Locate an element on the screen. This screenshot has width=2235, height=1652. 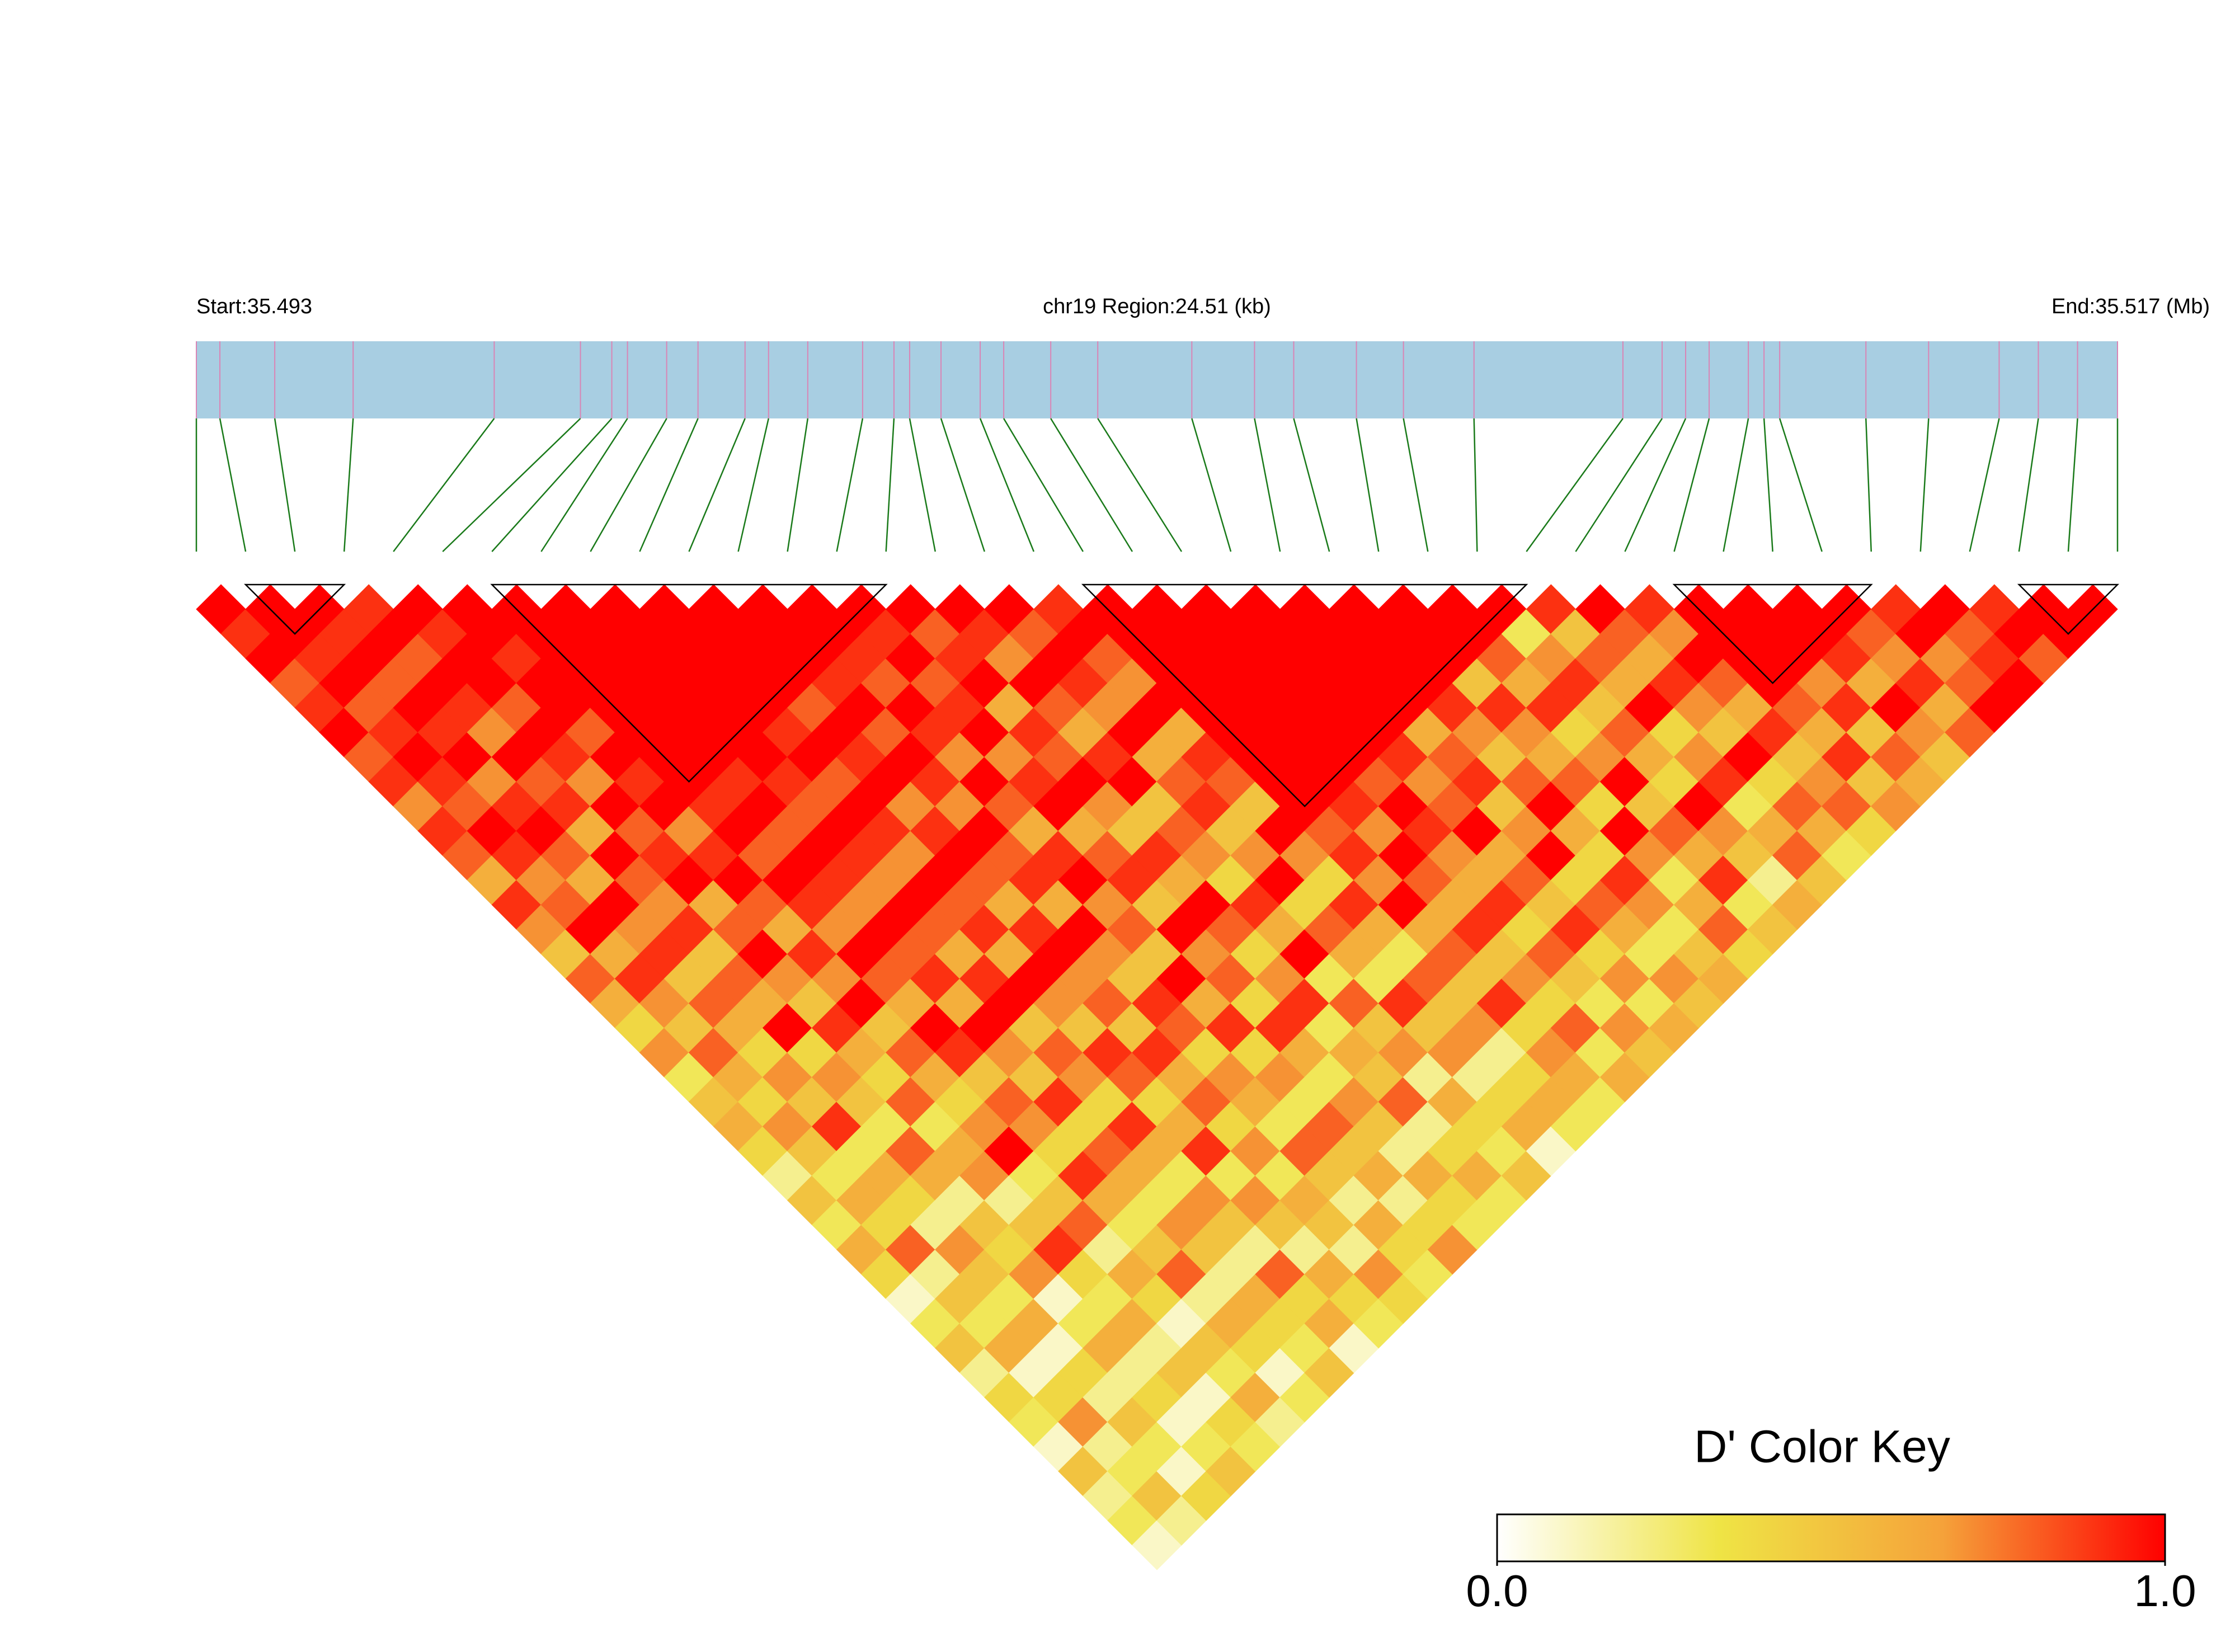
start-label: Start:35.493 is located at coordinates (254, 306).